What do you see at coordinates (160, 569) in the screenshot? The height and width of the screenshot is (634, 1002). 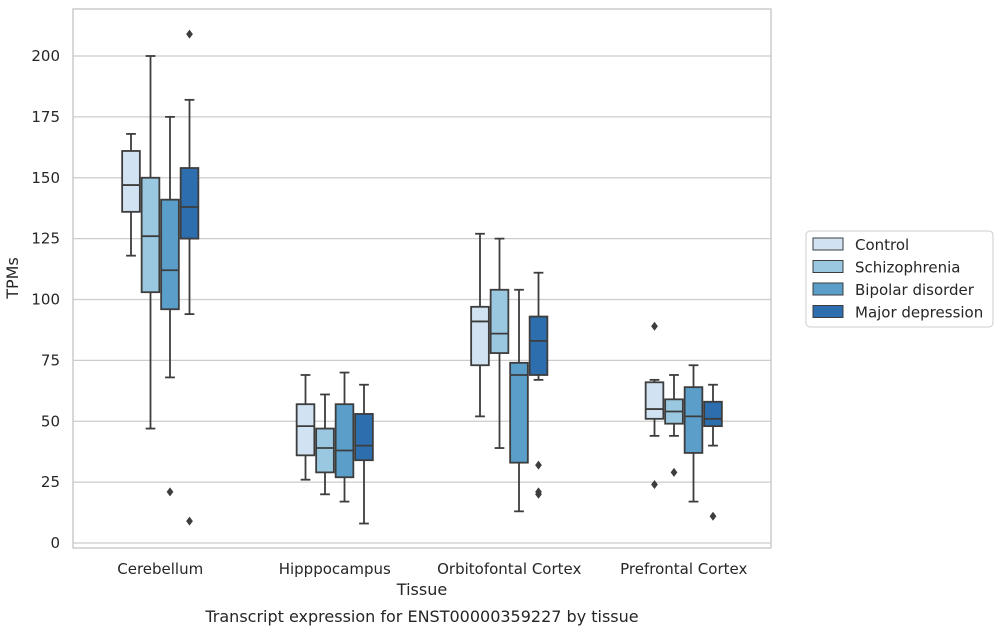 I see `x-tick-label: Cerebellum` at bounding box center [160, 569].